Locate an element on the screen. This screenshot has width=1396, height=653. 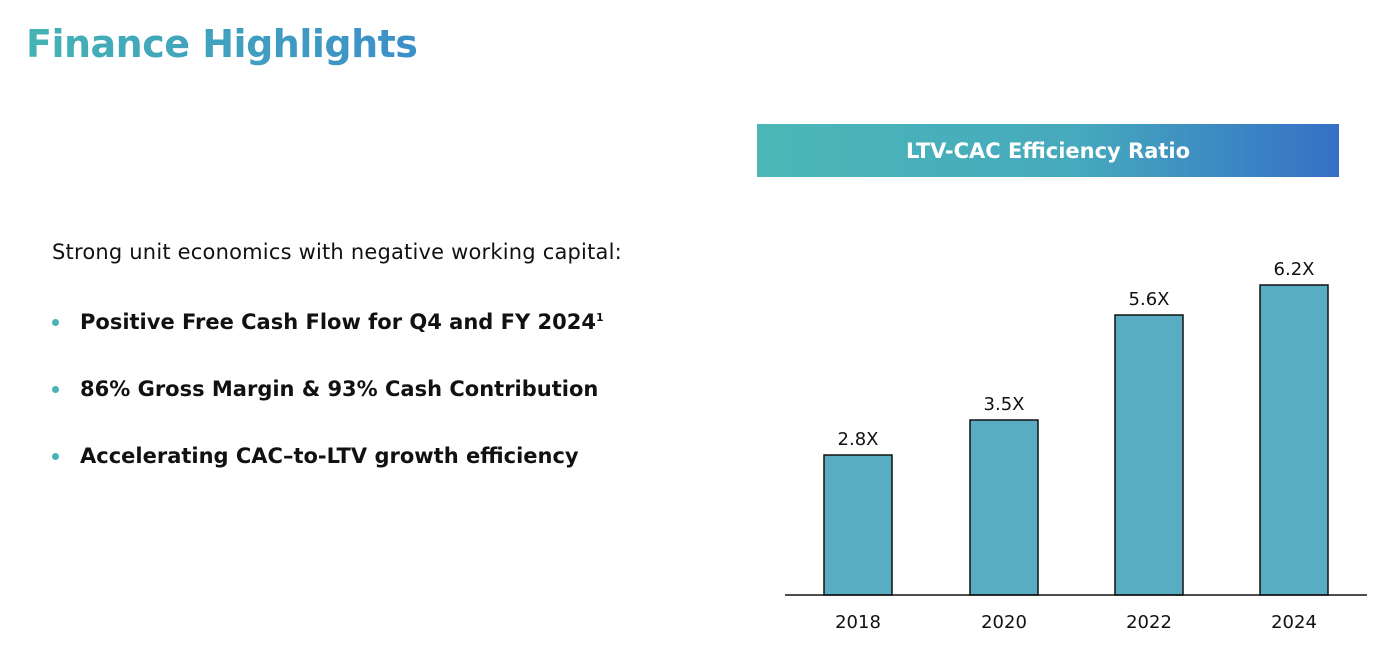
x-tick-label-2024: 2024 is located at coordinates (1294, 622).